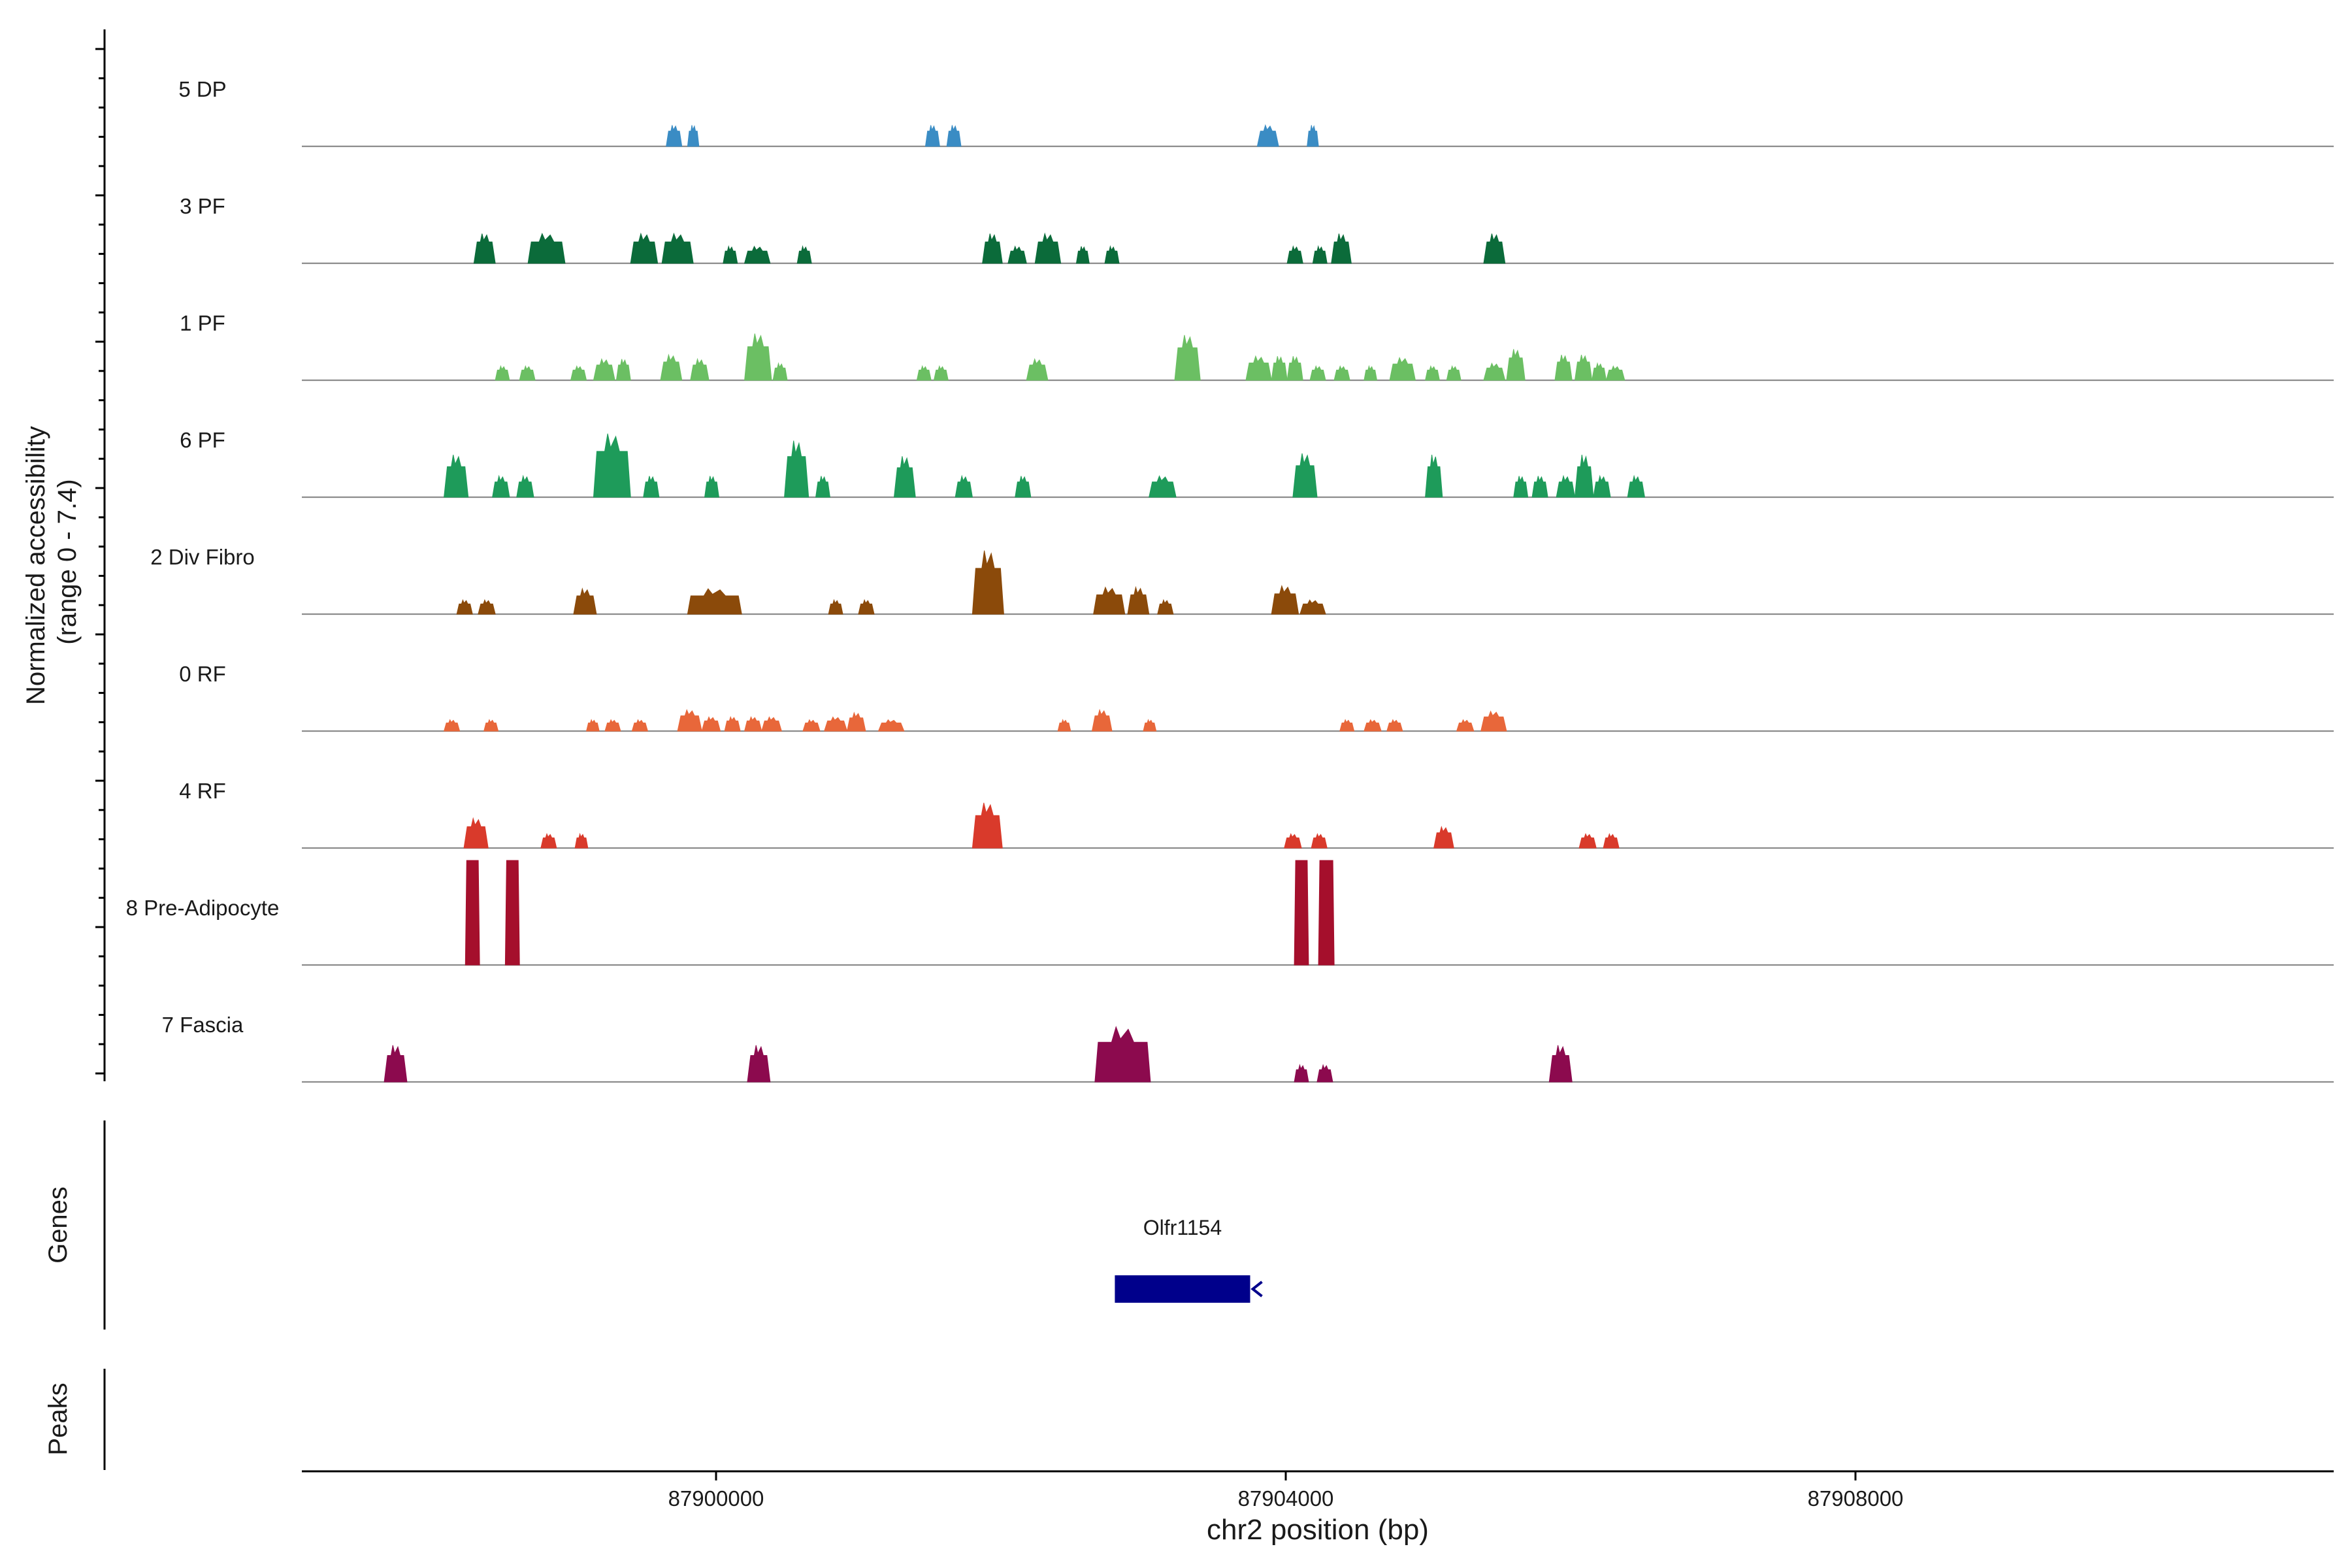 Image resolution: width=2352 pixels, height=1568 pixels. Describe the element at coordinates (203, 1025) in the screenshot. I see `track-label: 7 Fascia` at that location.